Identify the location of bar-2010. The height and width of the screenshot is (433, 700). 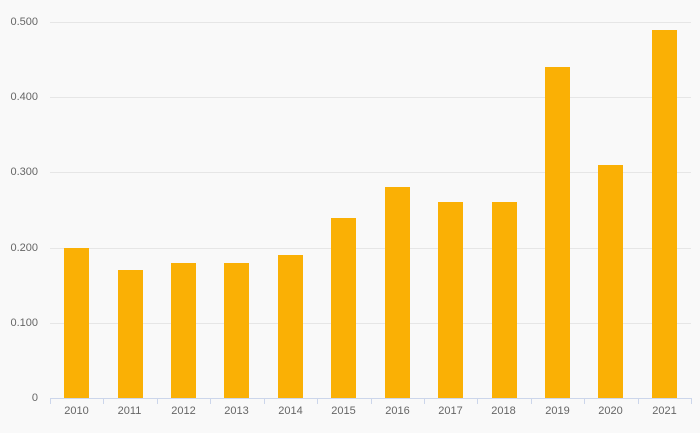
(76, 323).